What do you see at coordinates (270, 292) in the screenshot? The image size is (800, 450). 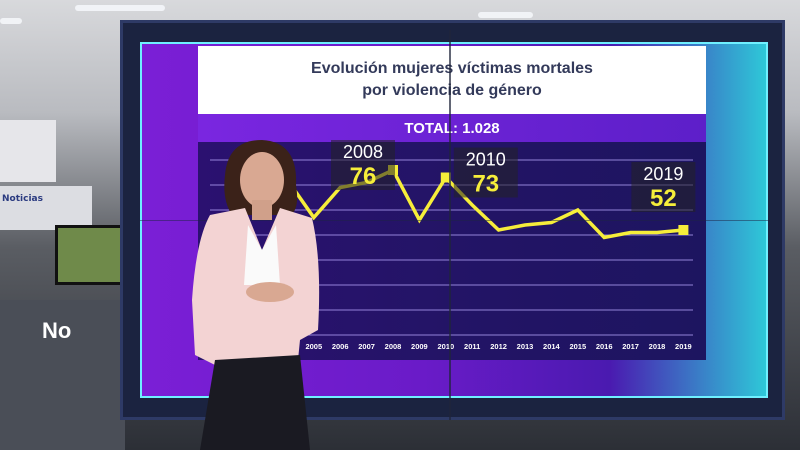 I see `presenter-hands` at bounding box center [270, 292].